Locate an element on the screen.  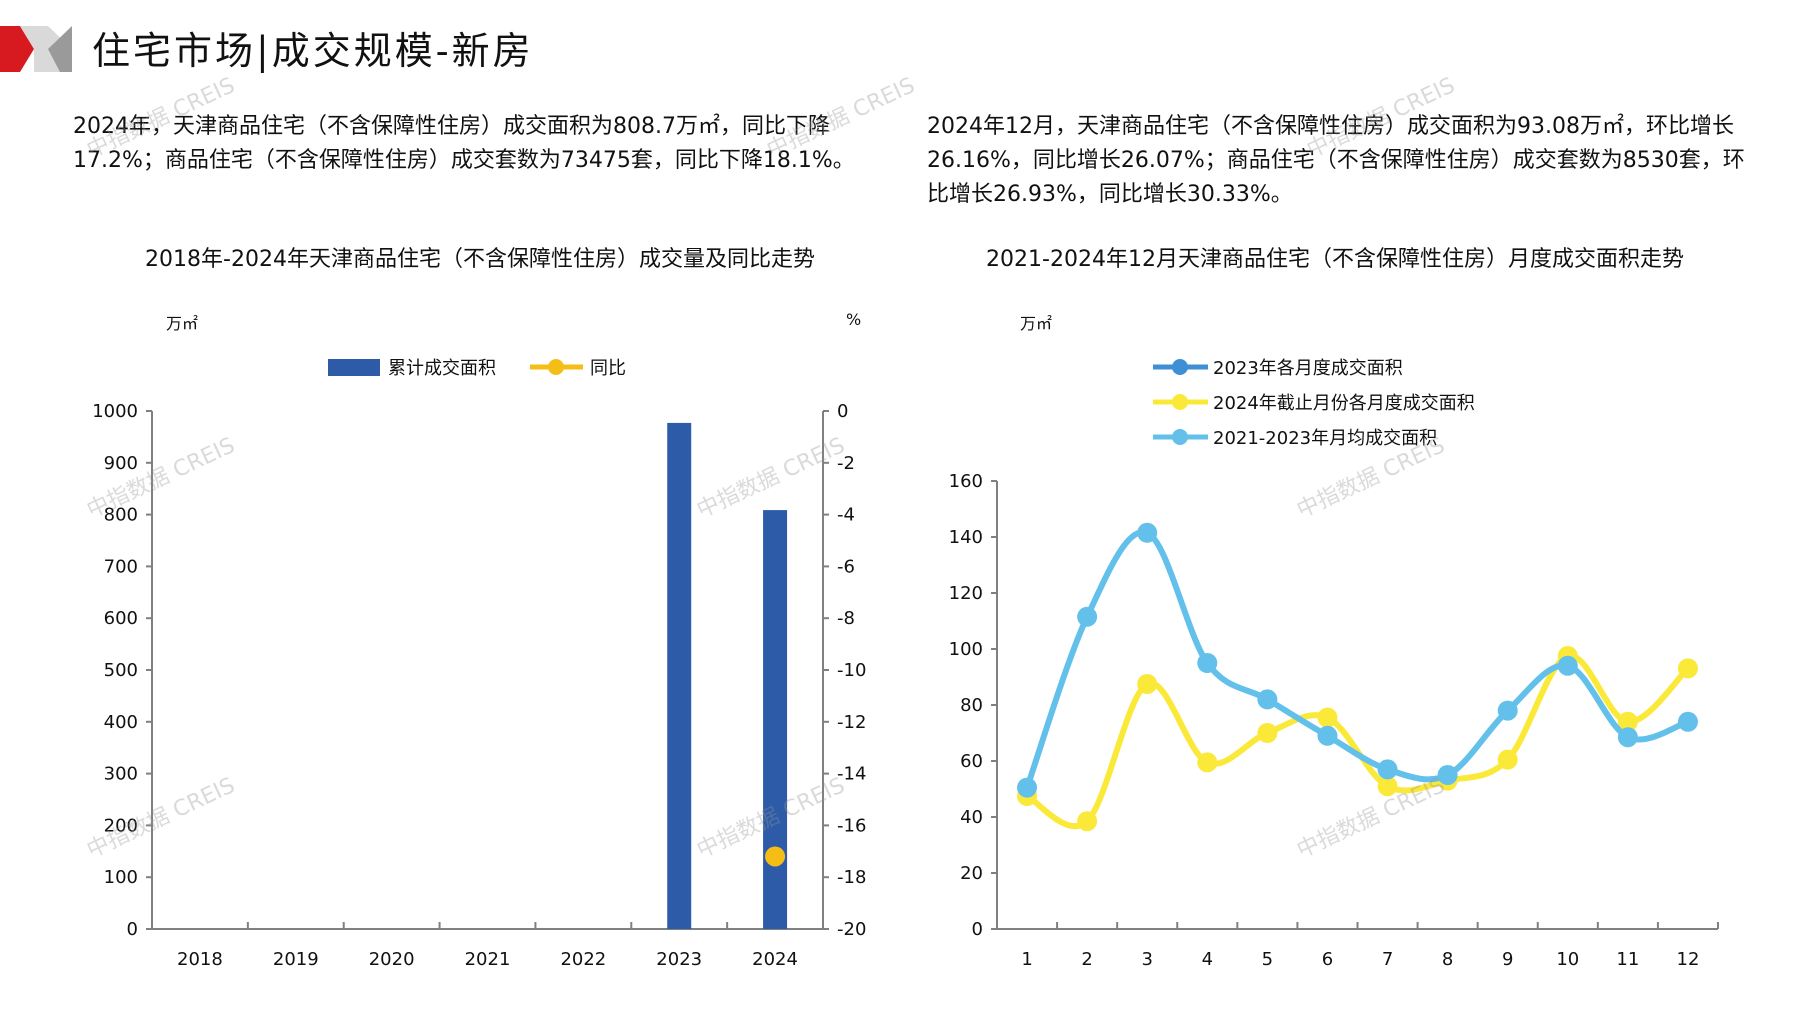
x-tick-label: 6 is located at coordinates (1327, 959).